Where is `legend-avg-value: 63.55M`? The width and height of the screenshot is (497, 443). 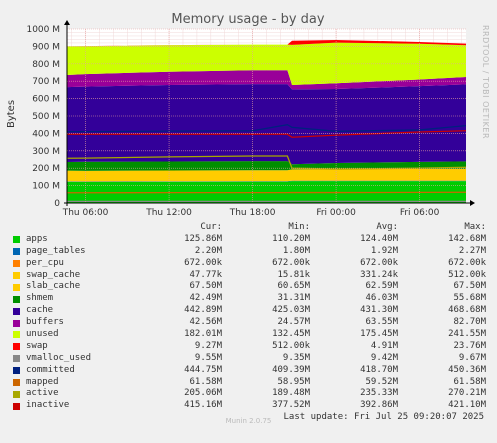
legend-avg-value: 63.55M is located at coordinates (381, 322).